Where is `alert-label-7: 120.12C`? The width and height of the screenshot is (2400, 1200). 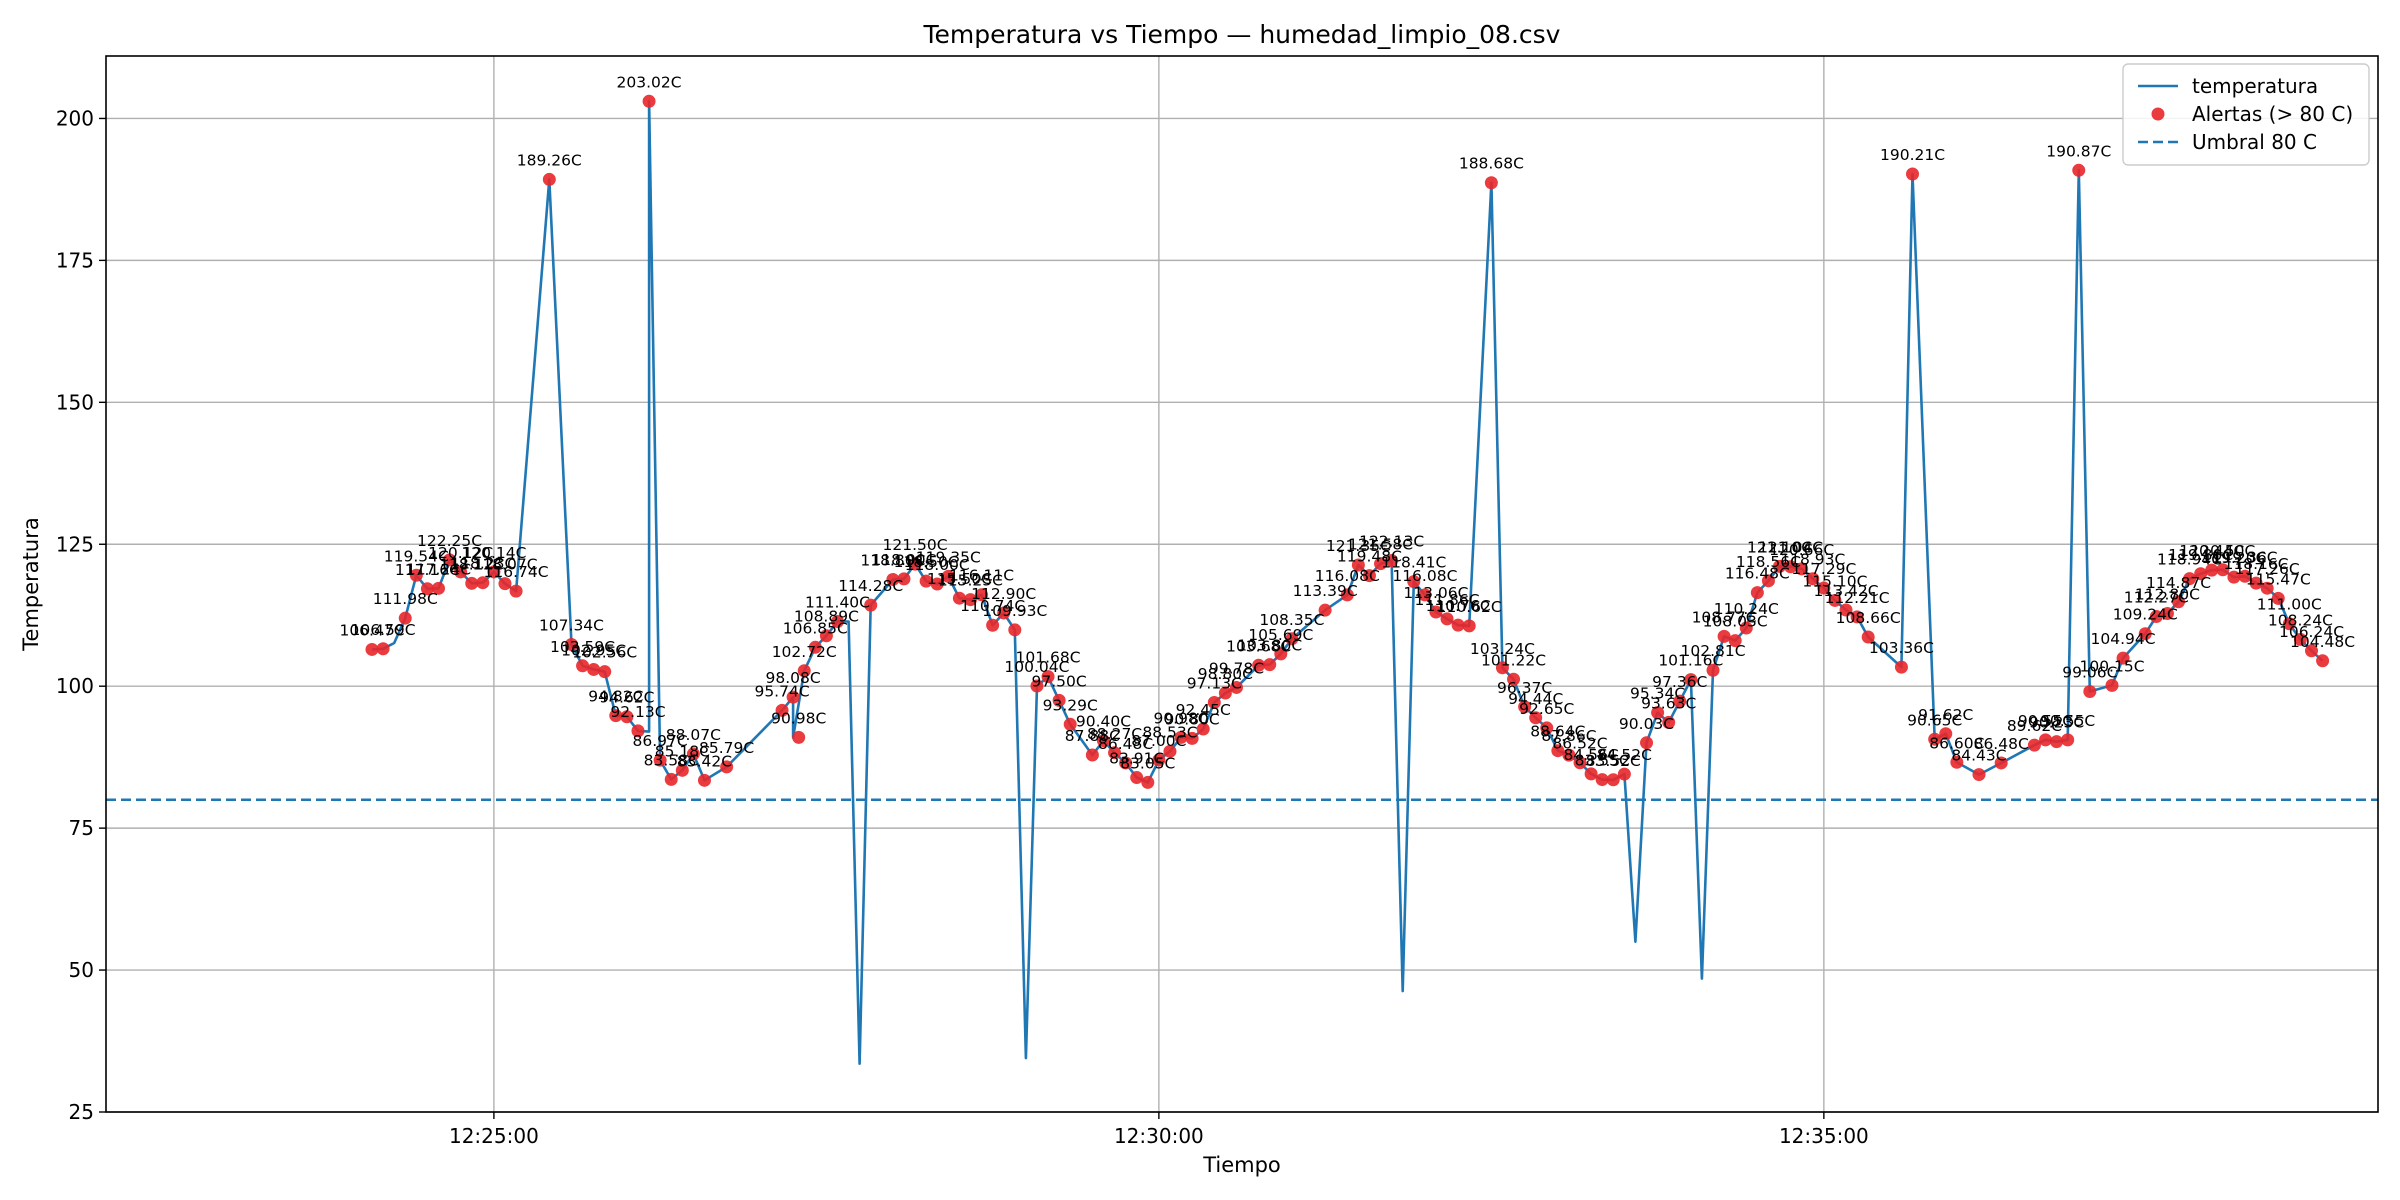 alert-label-7: 120.12C is located at coordinates (460, 553).